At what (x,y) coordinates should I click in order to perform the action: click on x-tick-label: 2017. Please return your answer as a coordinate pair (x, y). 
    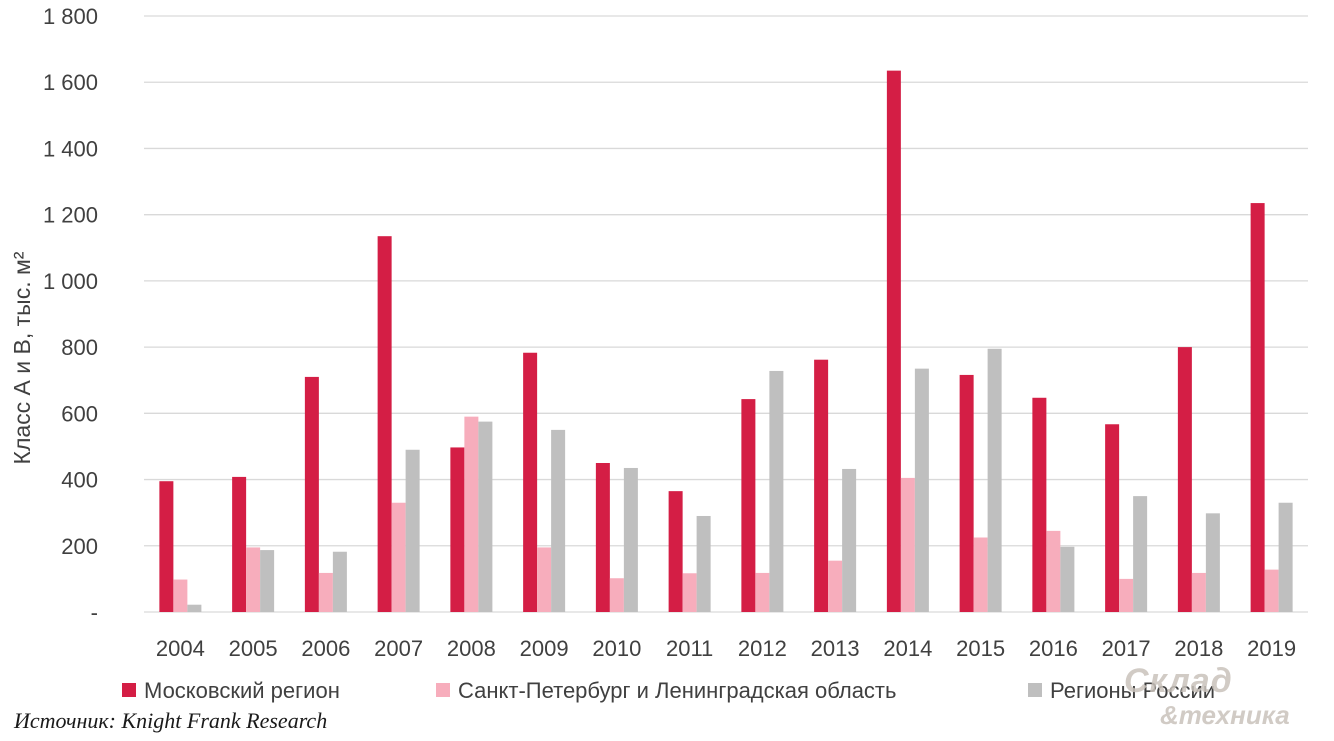
    Looking at the image, I should click on (1126, 648).